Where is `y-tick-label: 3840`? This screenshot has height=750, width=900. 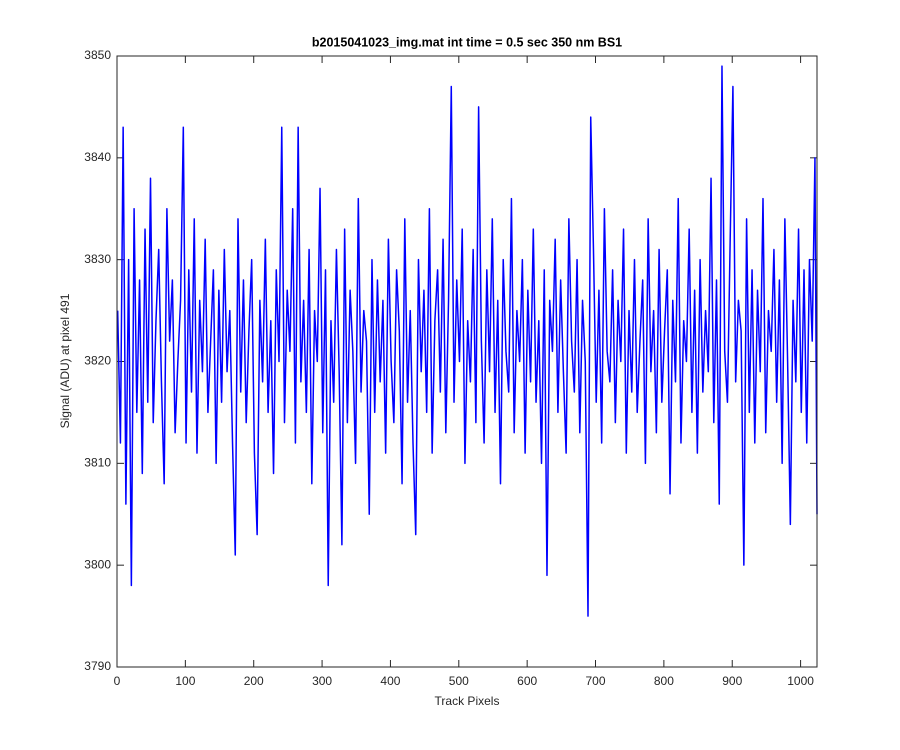
y-tick-label: 3840 is located at coordinates (97, 157).